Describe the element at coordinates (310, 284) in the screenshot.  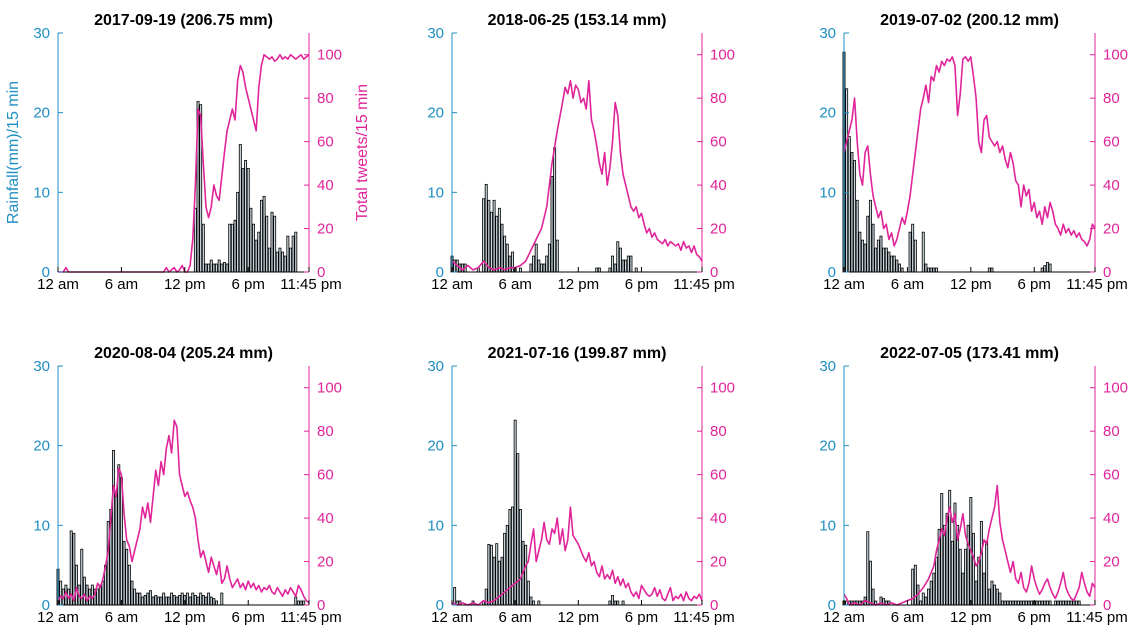
I see `x-tick-label: 11:45 pm` at that location.